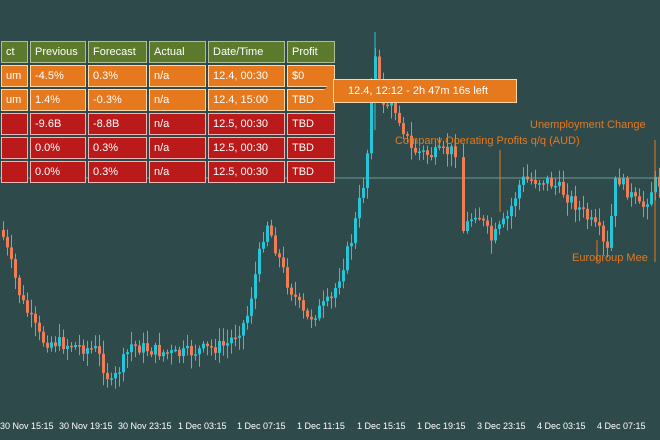  Describe the element at coordinates (321, 426) in the screenshot. I see `time-axis-label: 1 Dec 11:15` at that location.